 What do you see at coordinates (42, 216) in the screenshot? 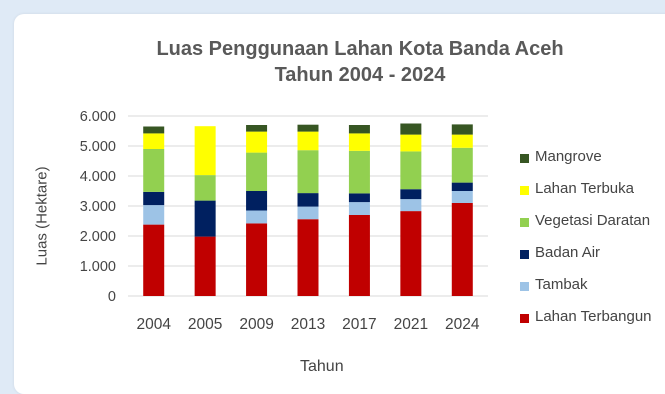
I see `y-axis-label: Luas (Hektare)` at bounding box center [42, 216].